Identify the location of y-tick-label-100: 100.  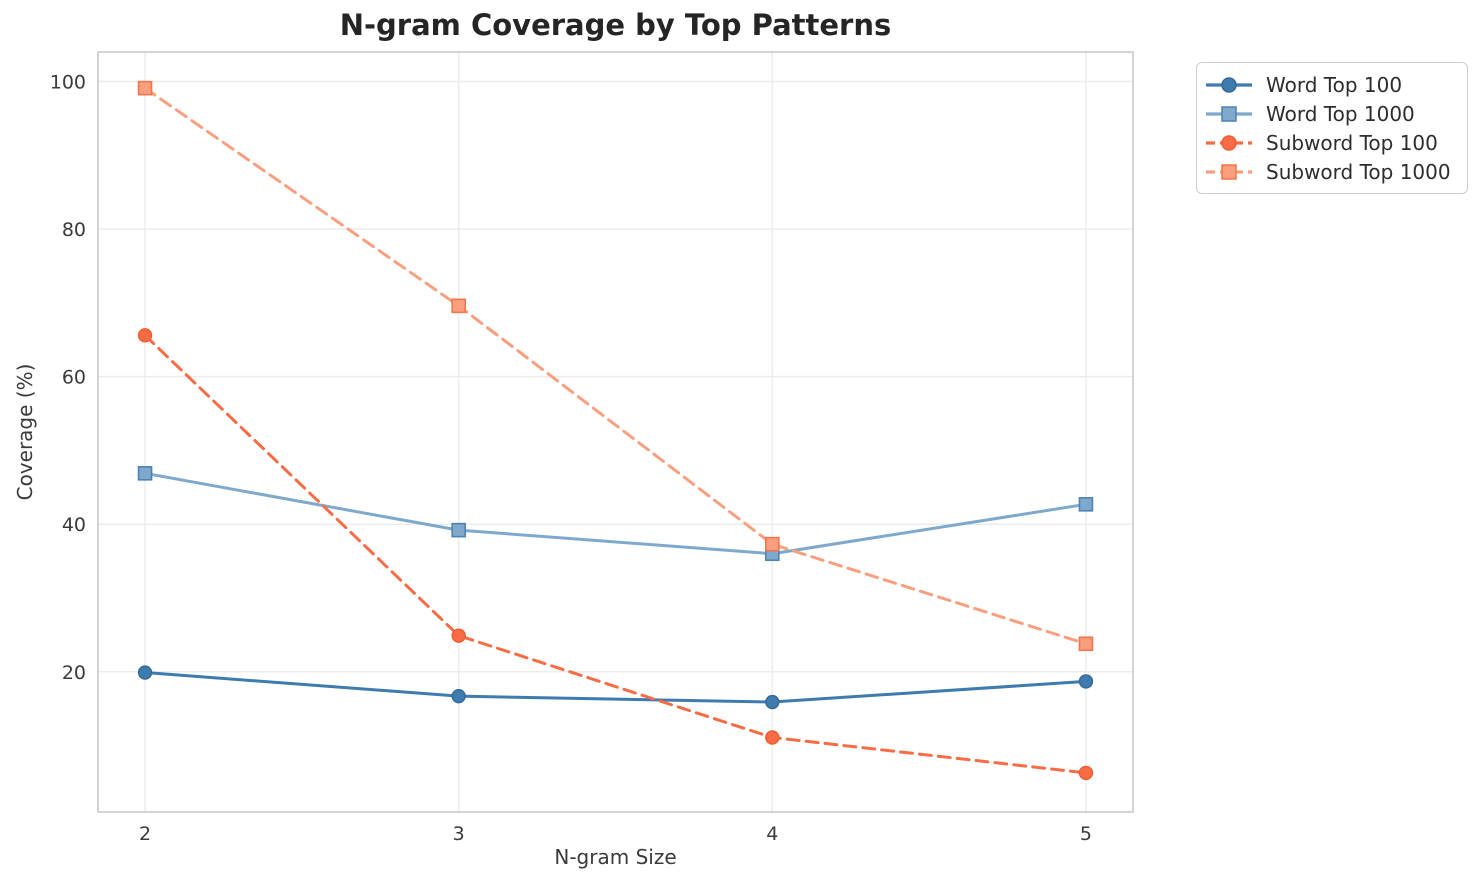
(68, 83).